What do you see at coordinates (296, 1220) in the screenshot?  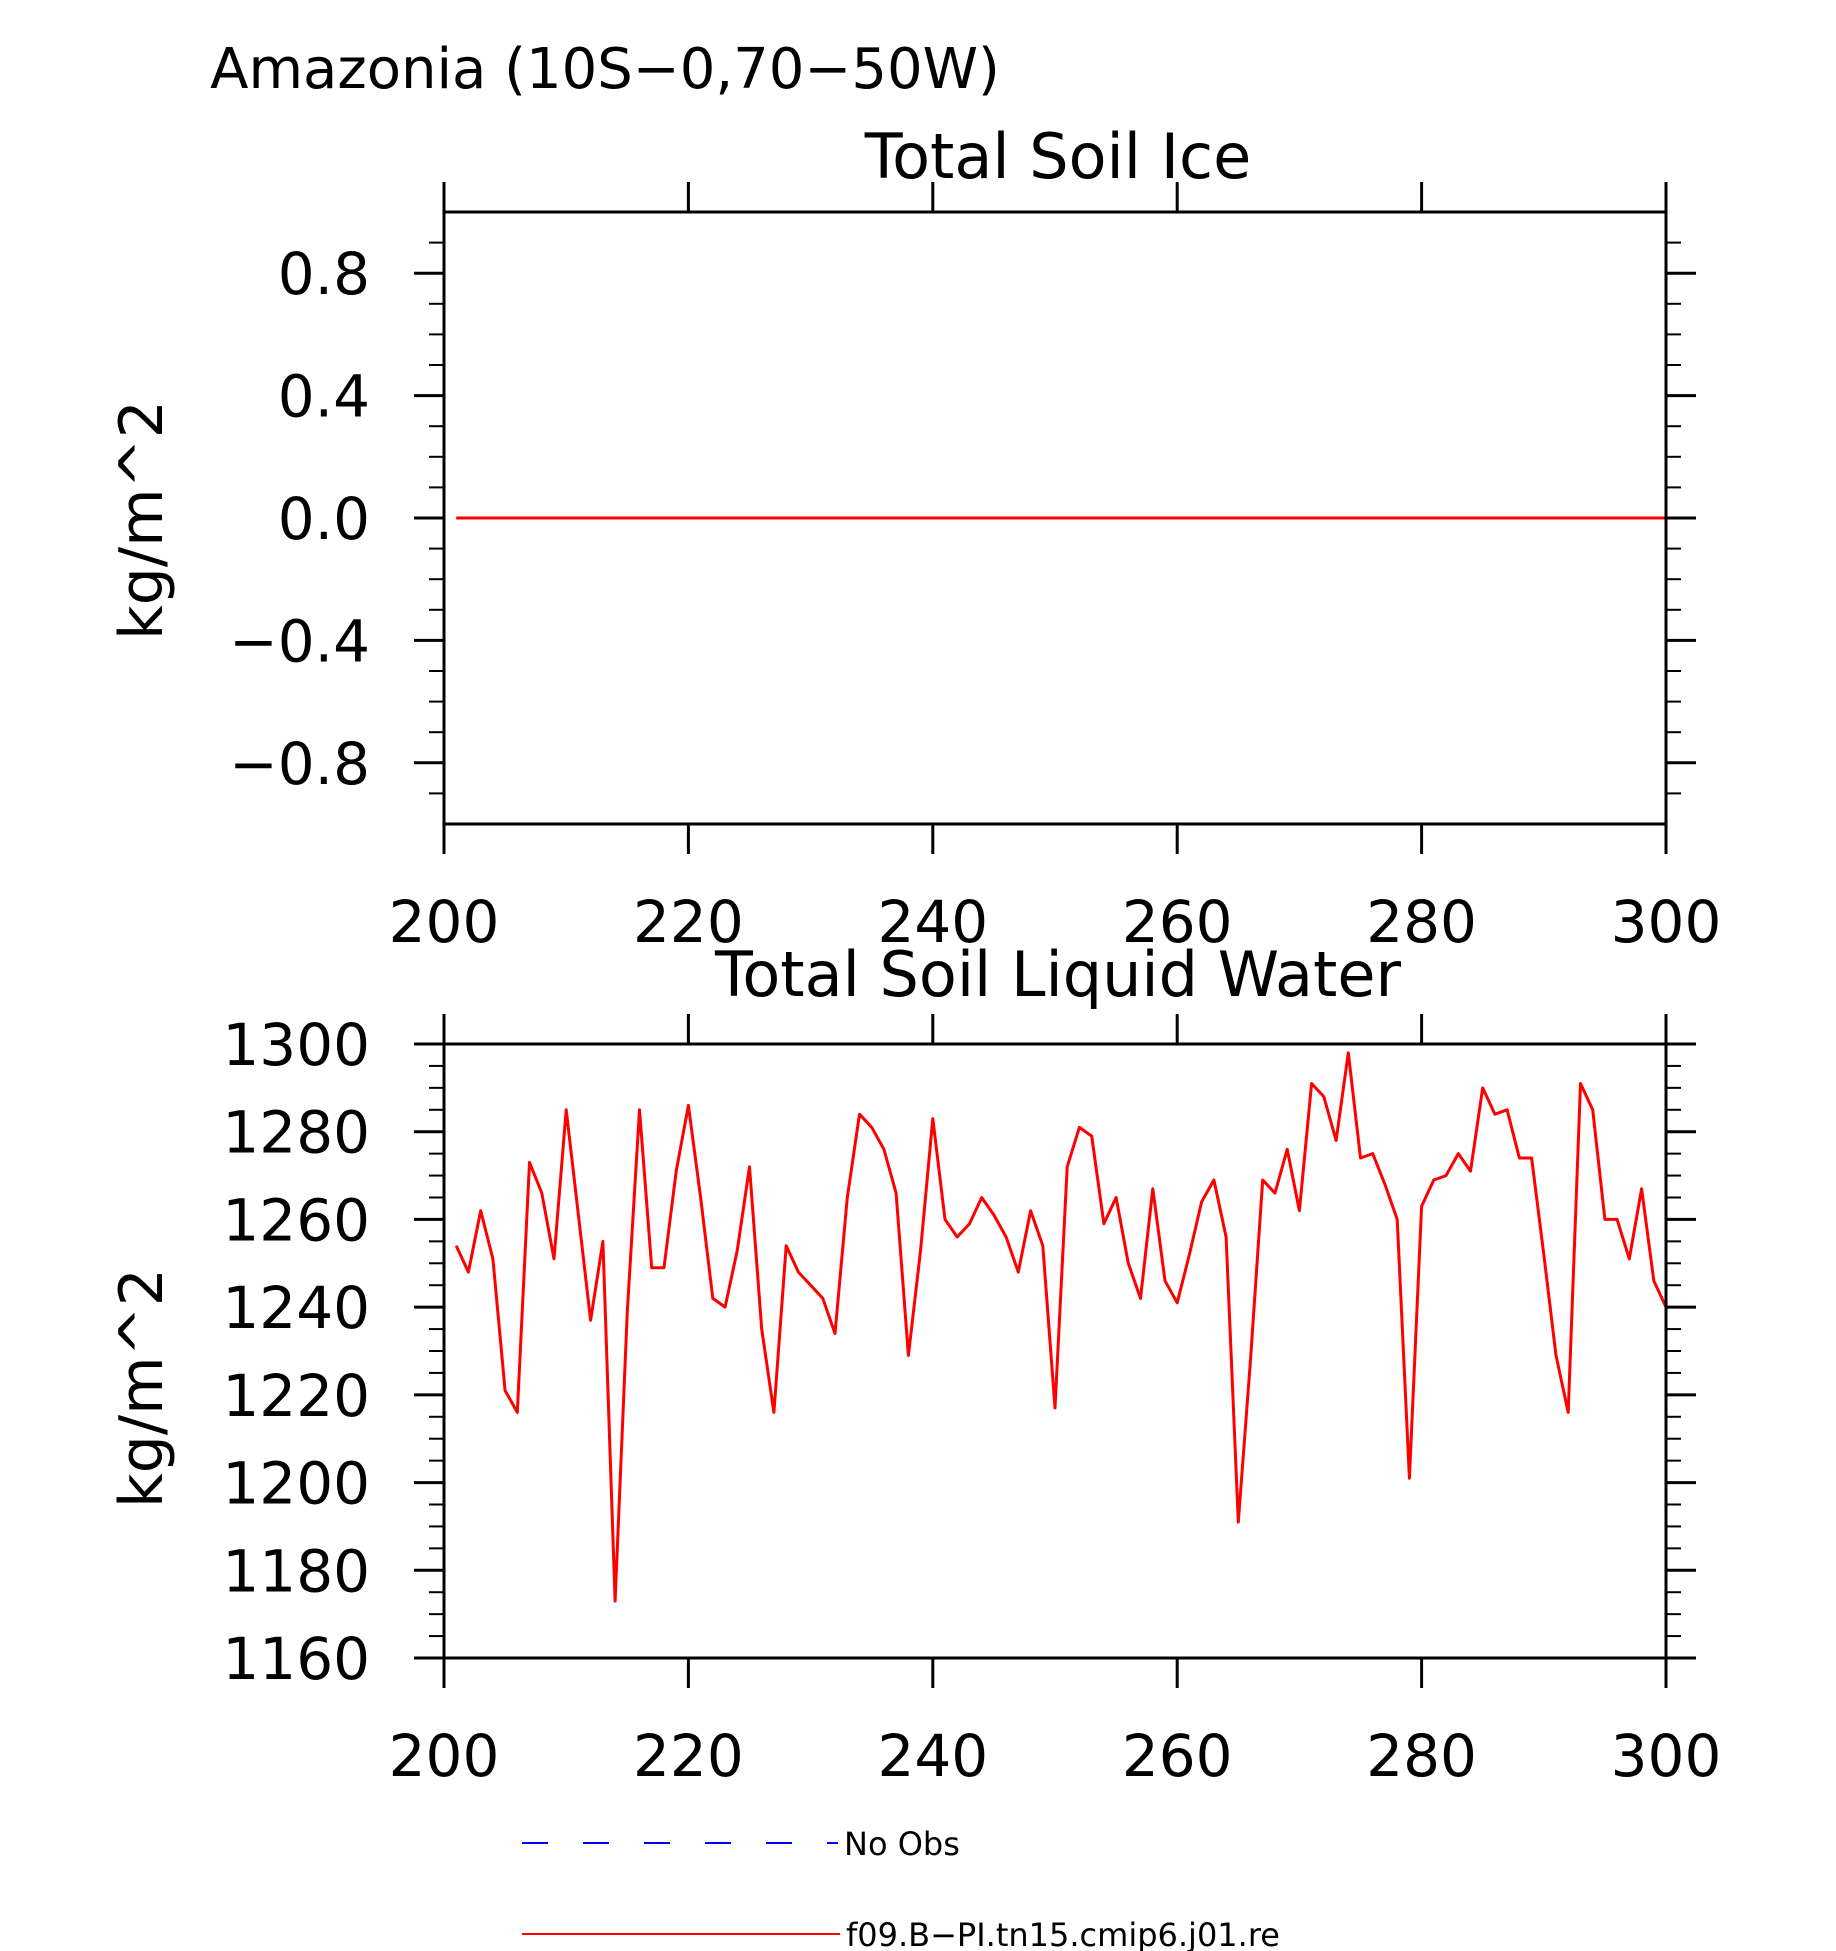 I see `y-tick-label: 1260` at bounding box center [296, 1220].